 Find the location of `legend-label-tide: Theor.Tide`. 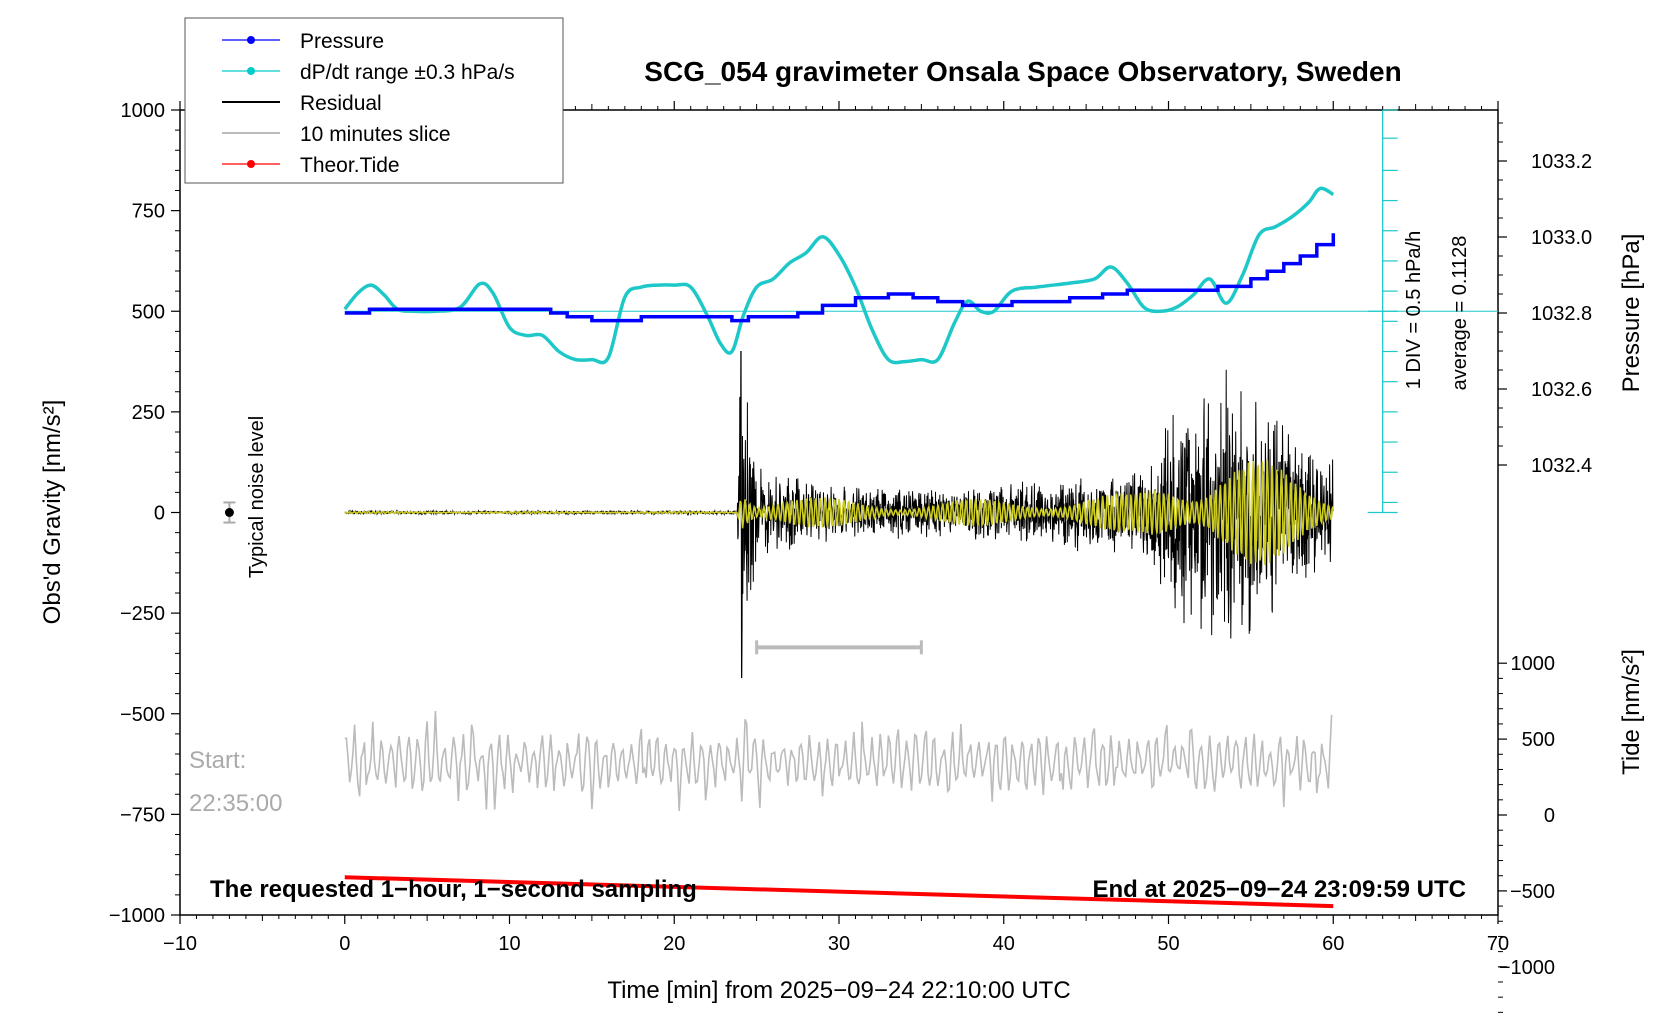

legend-label-tide: Theor.Tide is located at coordinates (350, 165).